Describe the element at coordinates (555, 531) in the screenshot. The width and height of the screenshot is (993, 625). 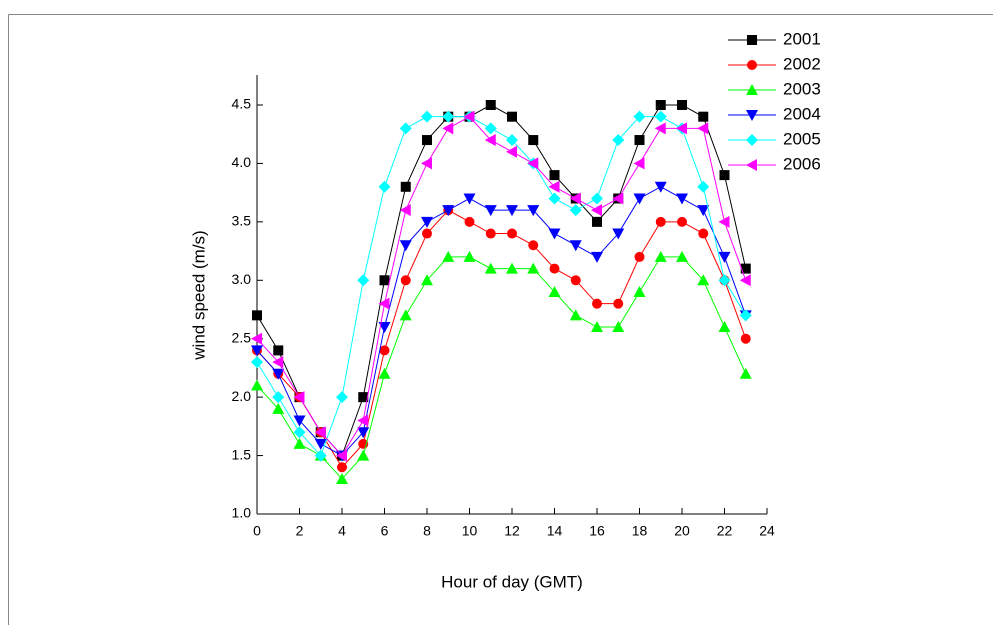
I see `x-tick-label: 14` at that location.